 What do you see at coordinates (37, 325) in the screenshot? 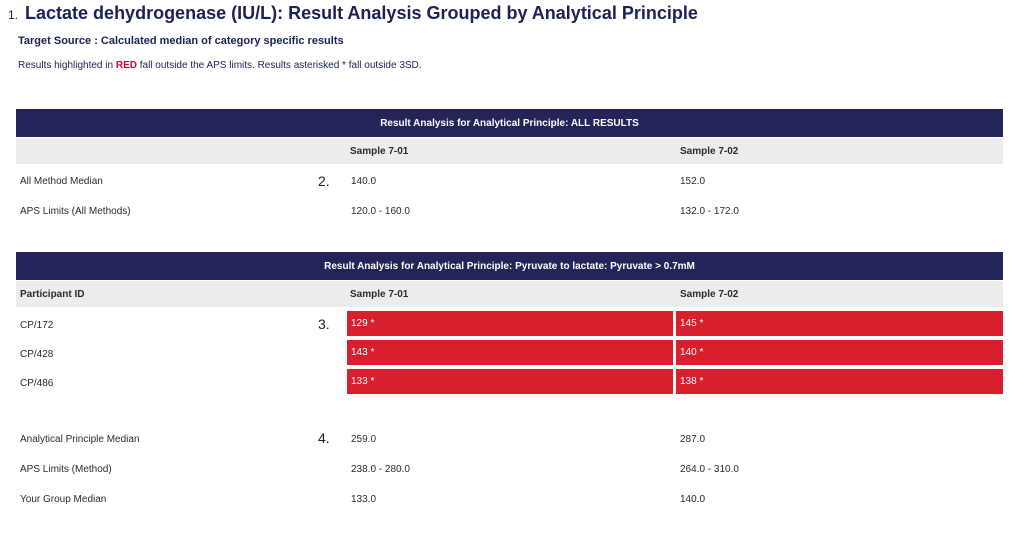
I see `participant-id: CP/172` at bounding box center [37, 325].